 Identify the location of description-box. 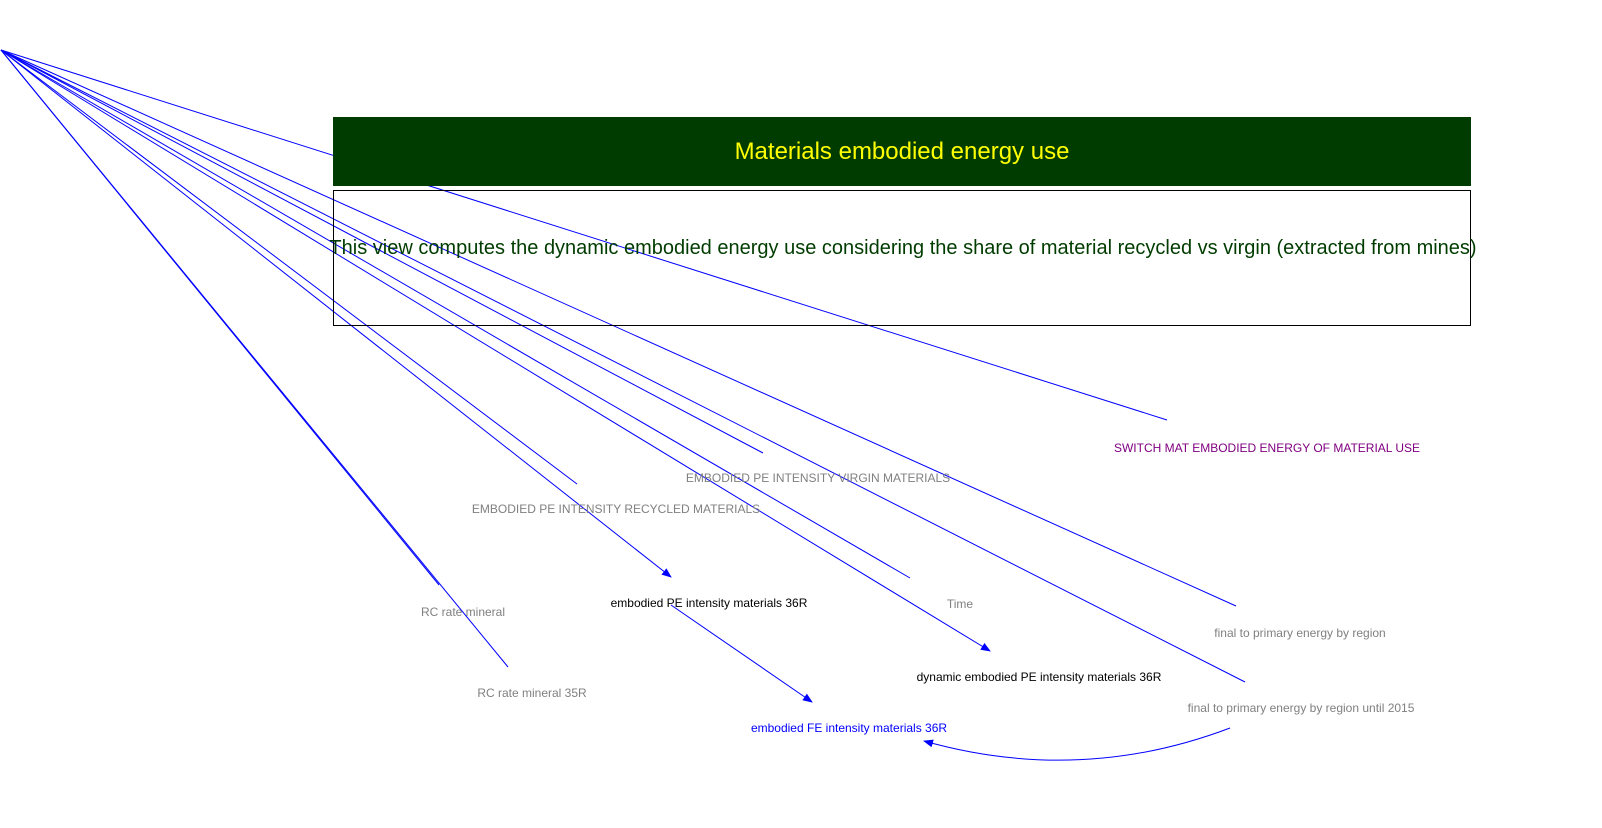
(902, 258).